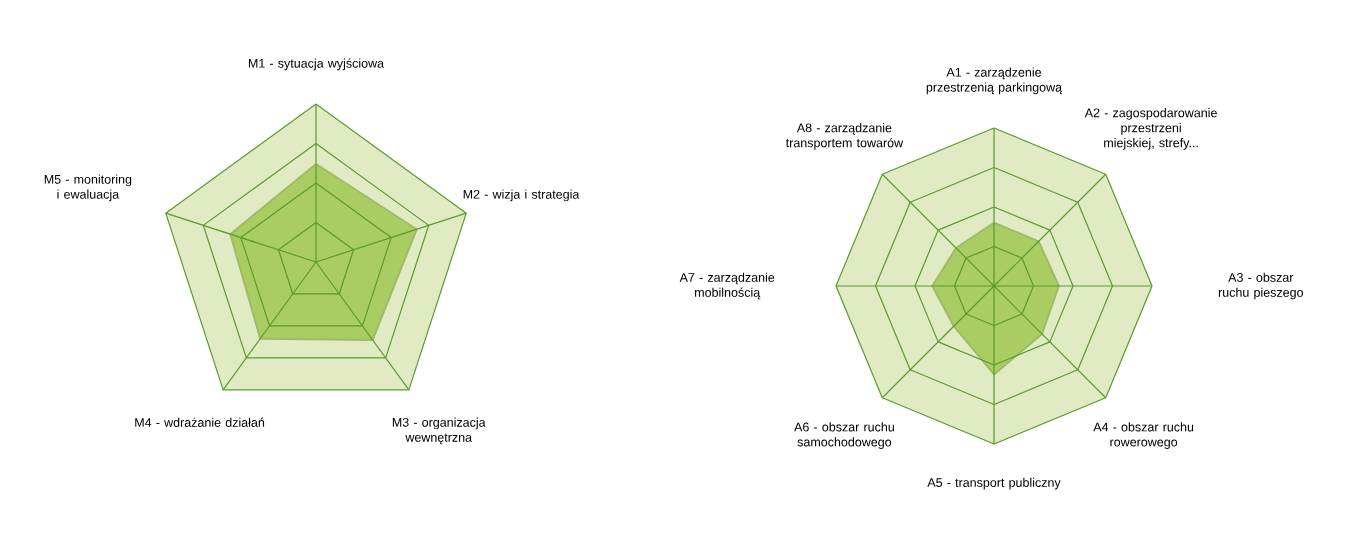  What do you see at coordinates (994, 81) in the screenshot?
I see `spoke-label: A1 - zarządzenie przestrzenią parkingową` at bounding box center [994, 81].